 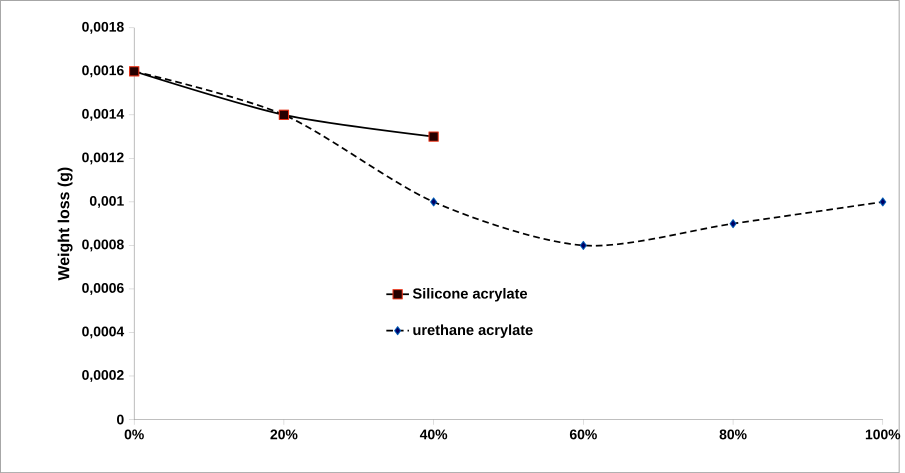 What do you see at coordinates (103, 28) in the screenshot?
I see `y-tick-label: 0,0018` at bounding box center [103, 28].